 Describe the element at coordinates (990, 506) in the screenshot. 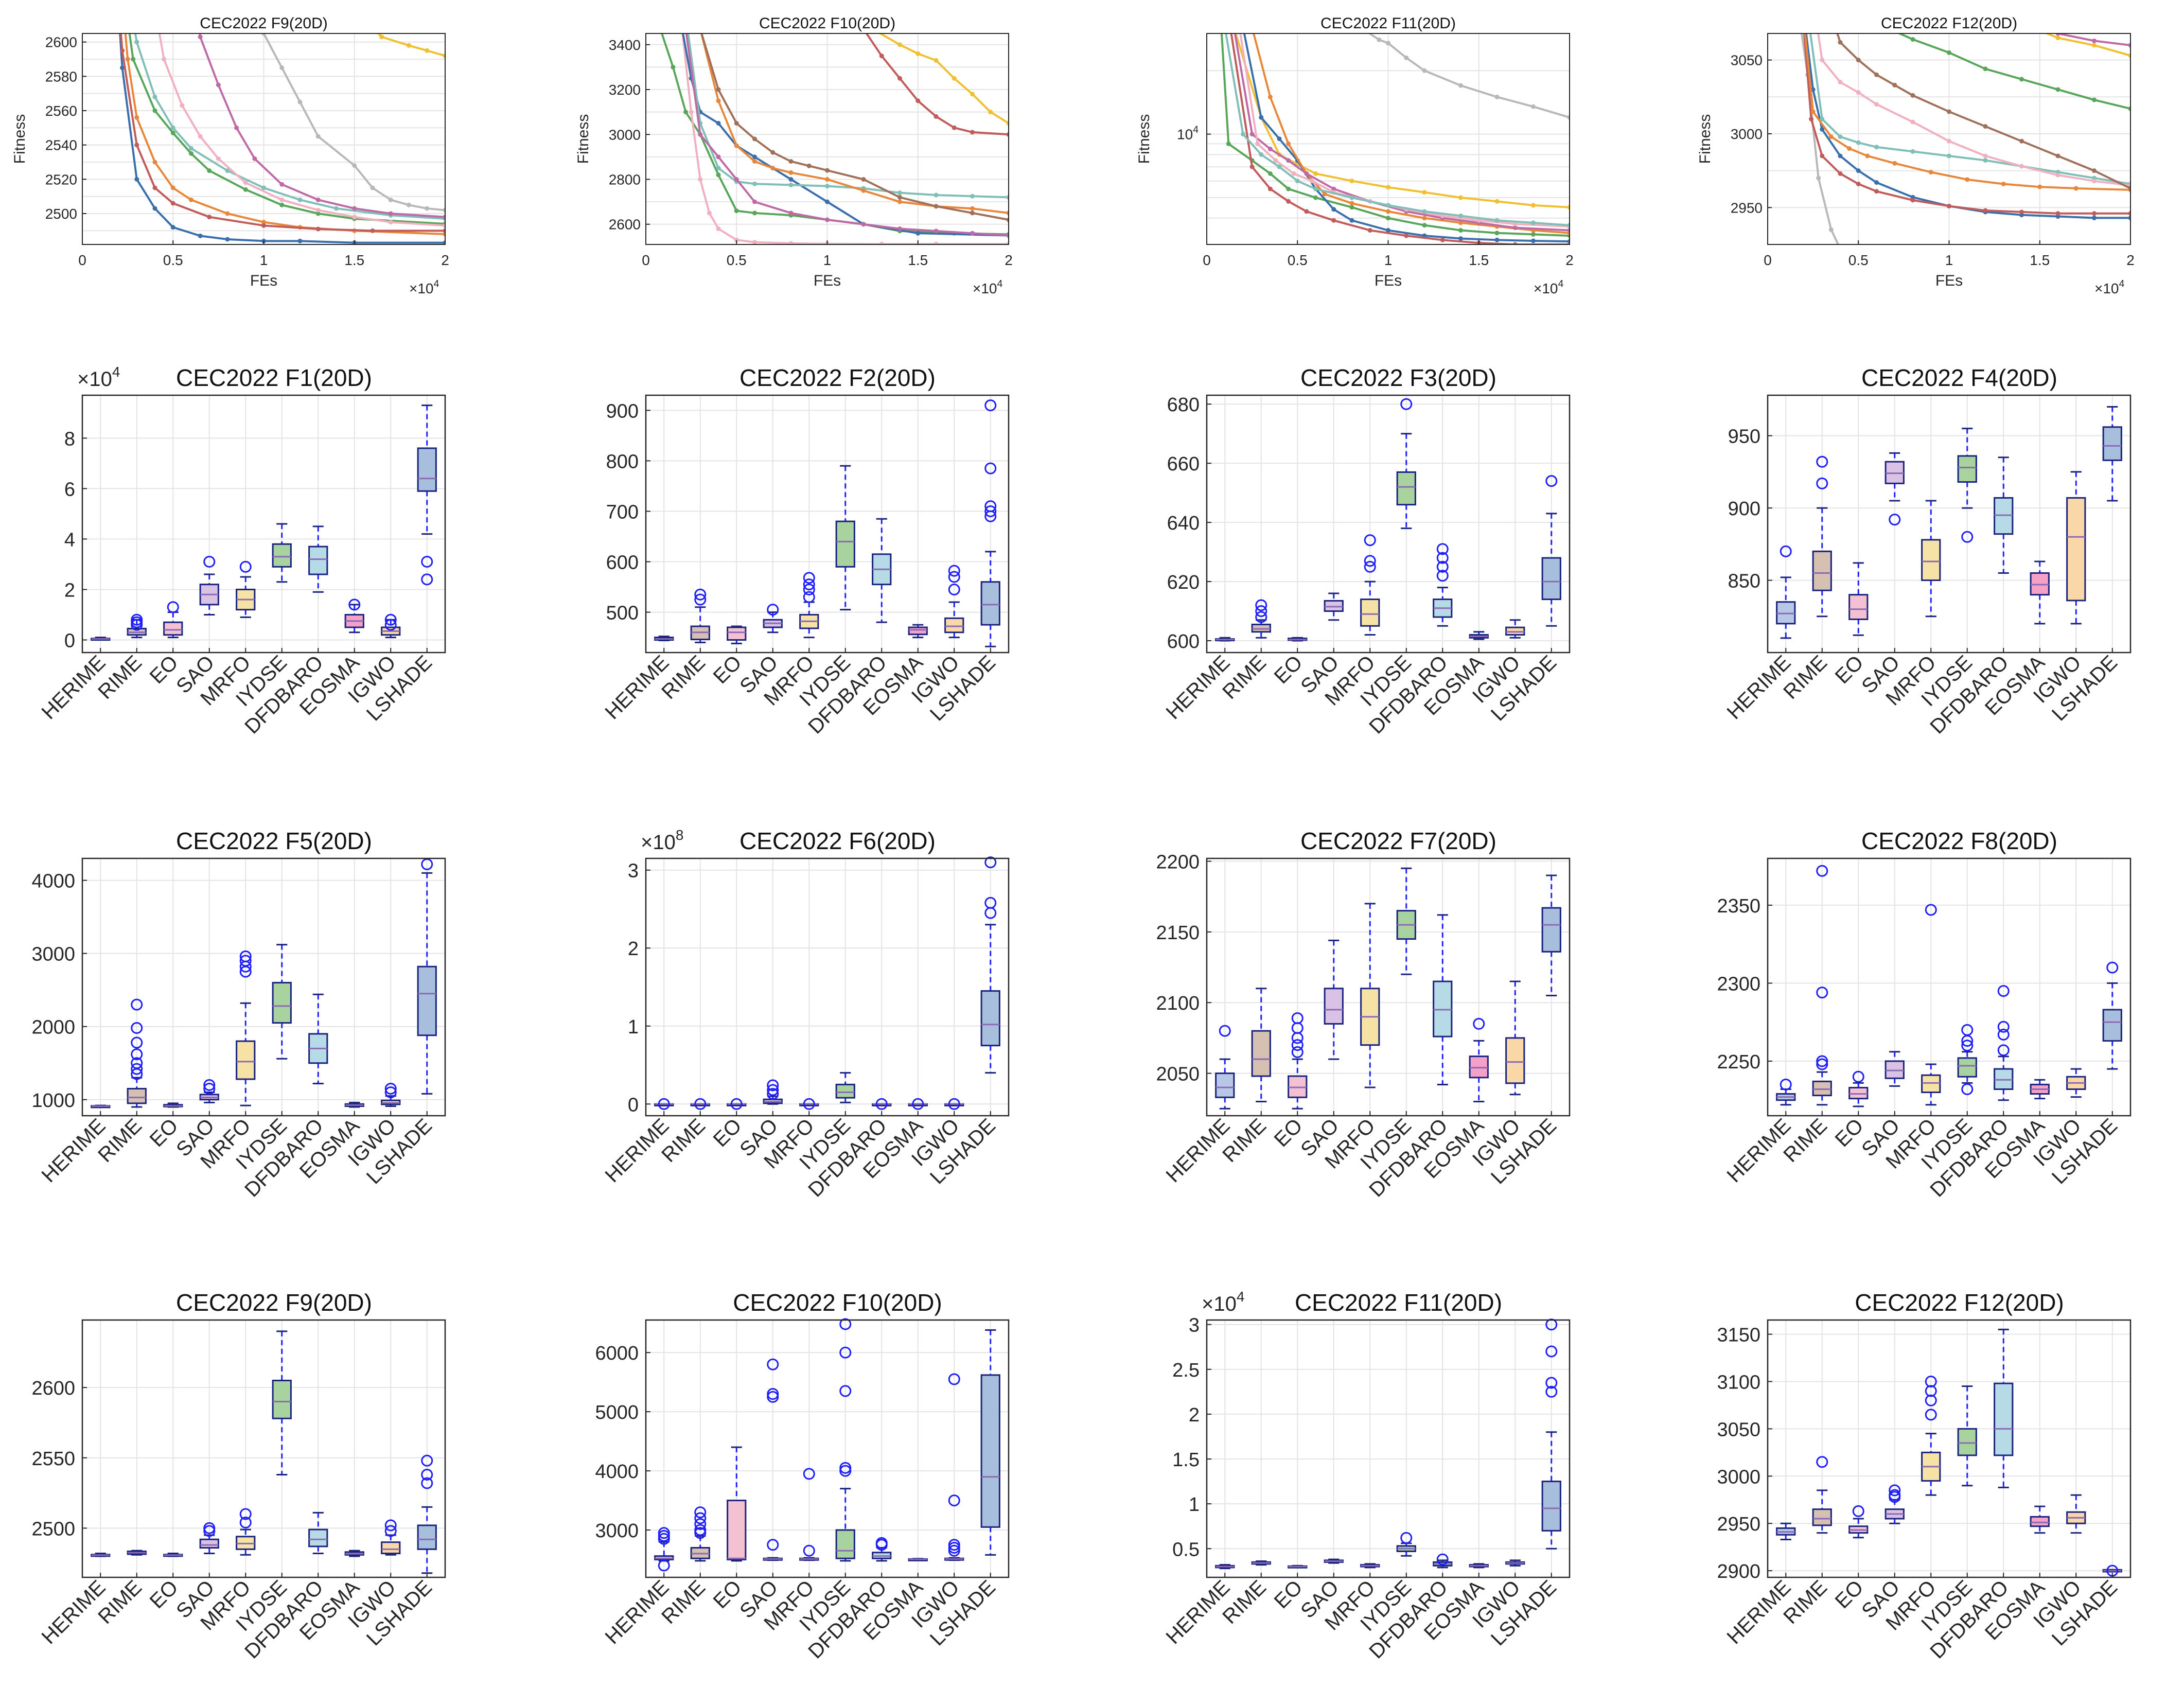

I see `outlier-lshade` at that location.